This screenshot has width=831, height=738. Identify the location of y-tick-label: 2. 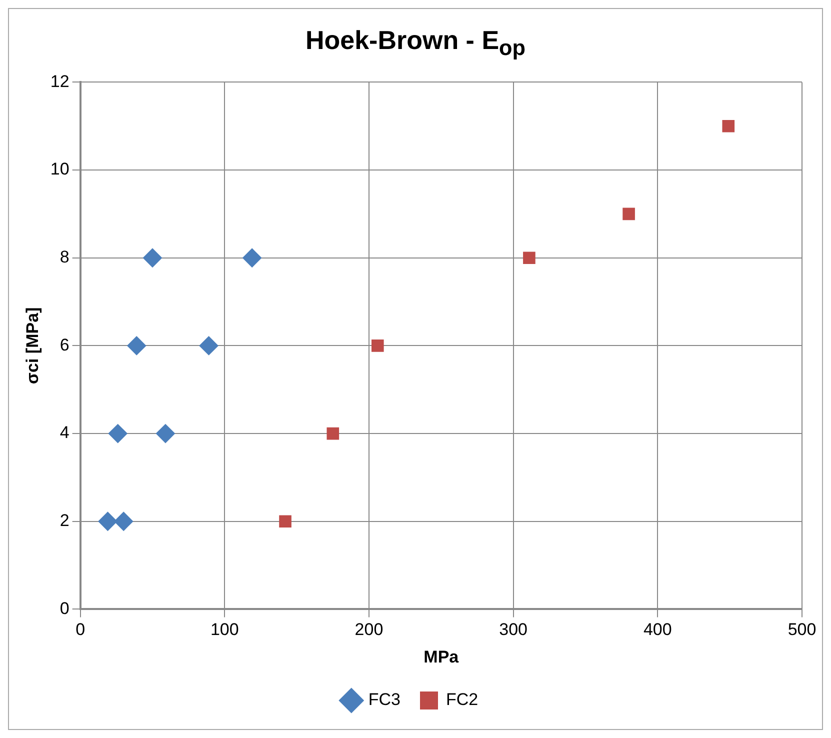
(65, 520).